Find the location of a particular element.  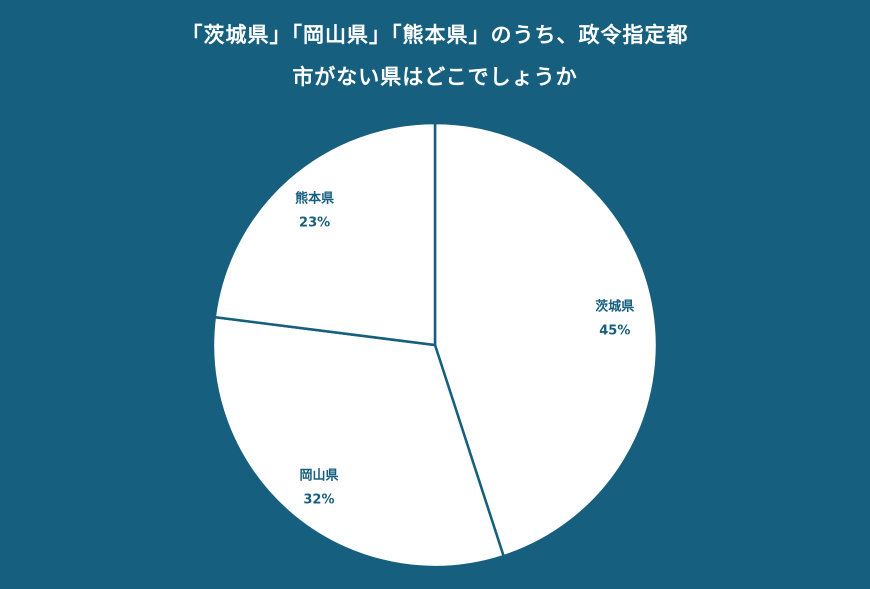

slice-value-label: 32% is located at coordinates (318, 499).